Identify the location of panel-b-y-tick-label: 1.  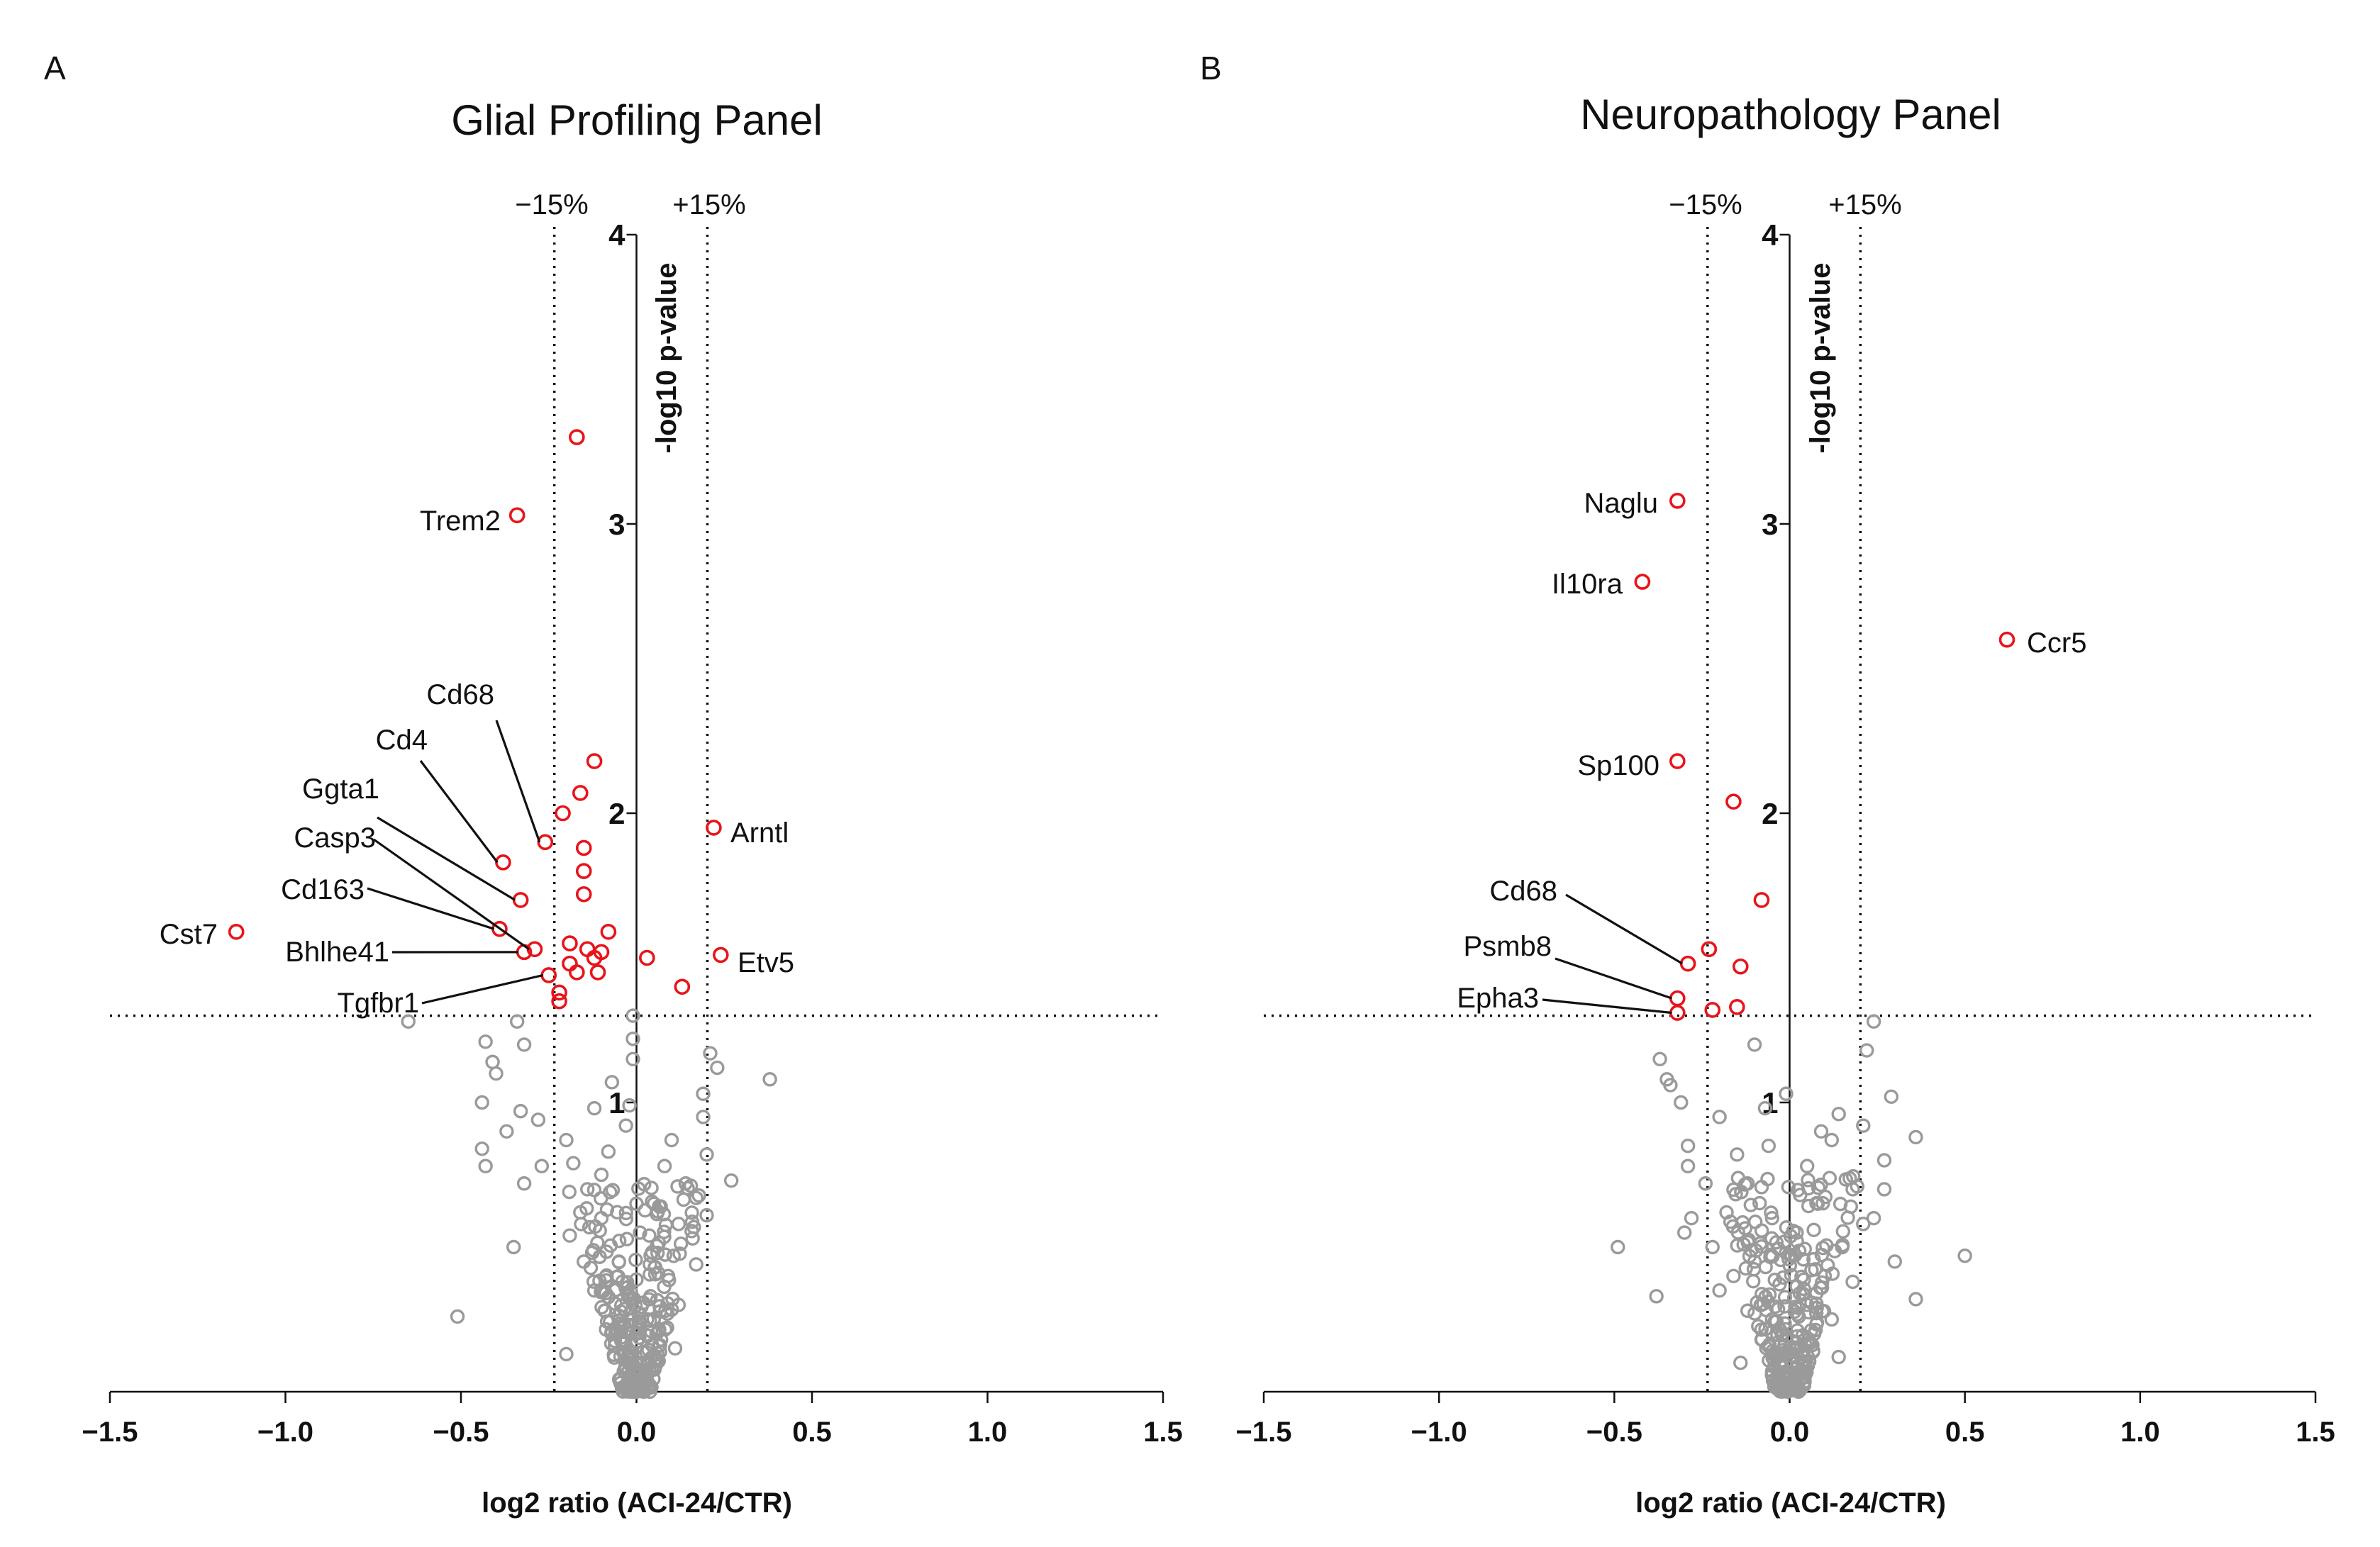
(1770, 1102).